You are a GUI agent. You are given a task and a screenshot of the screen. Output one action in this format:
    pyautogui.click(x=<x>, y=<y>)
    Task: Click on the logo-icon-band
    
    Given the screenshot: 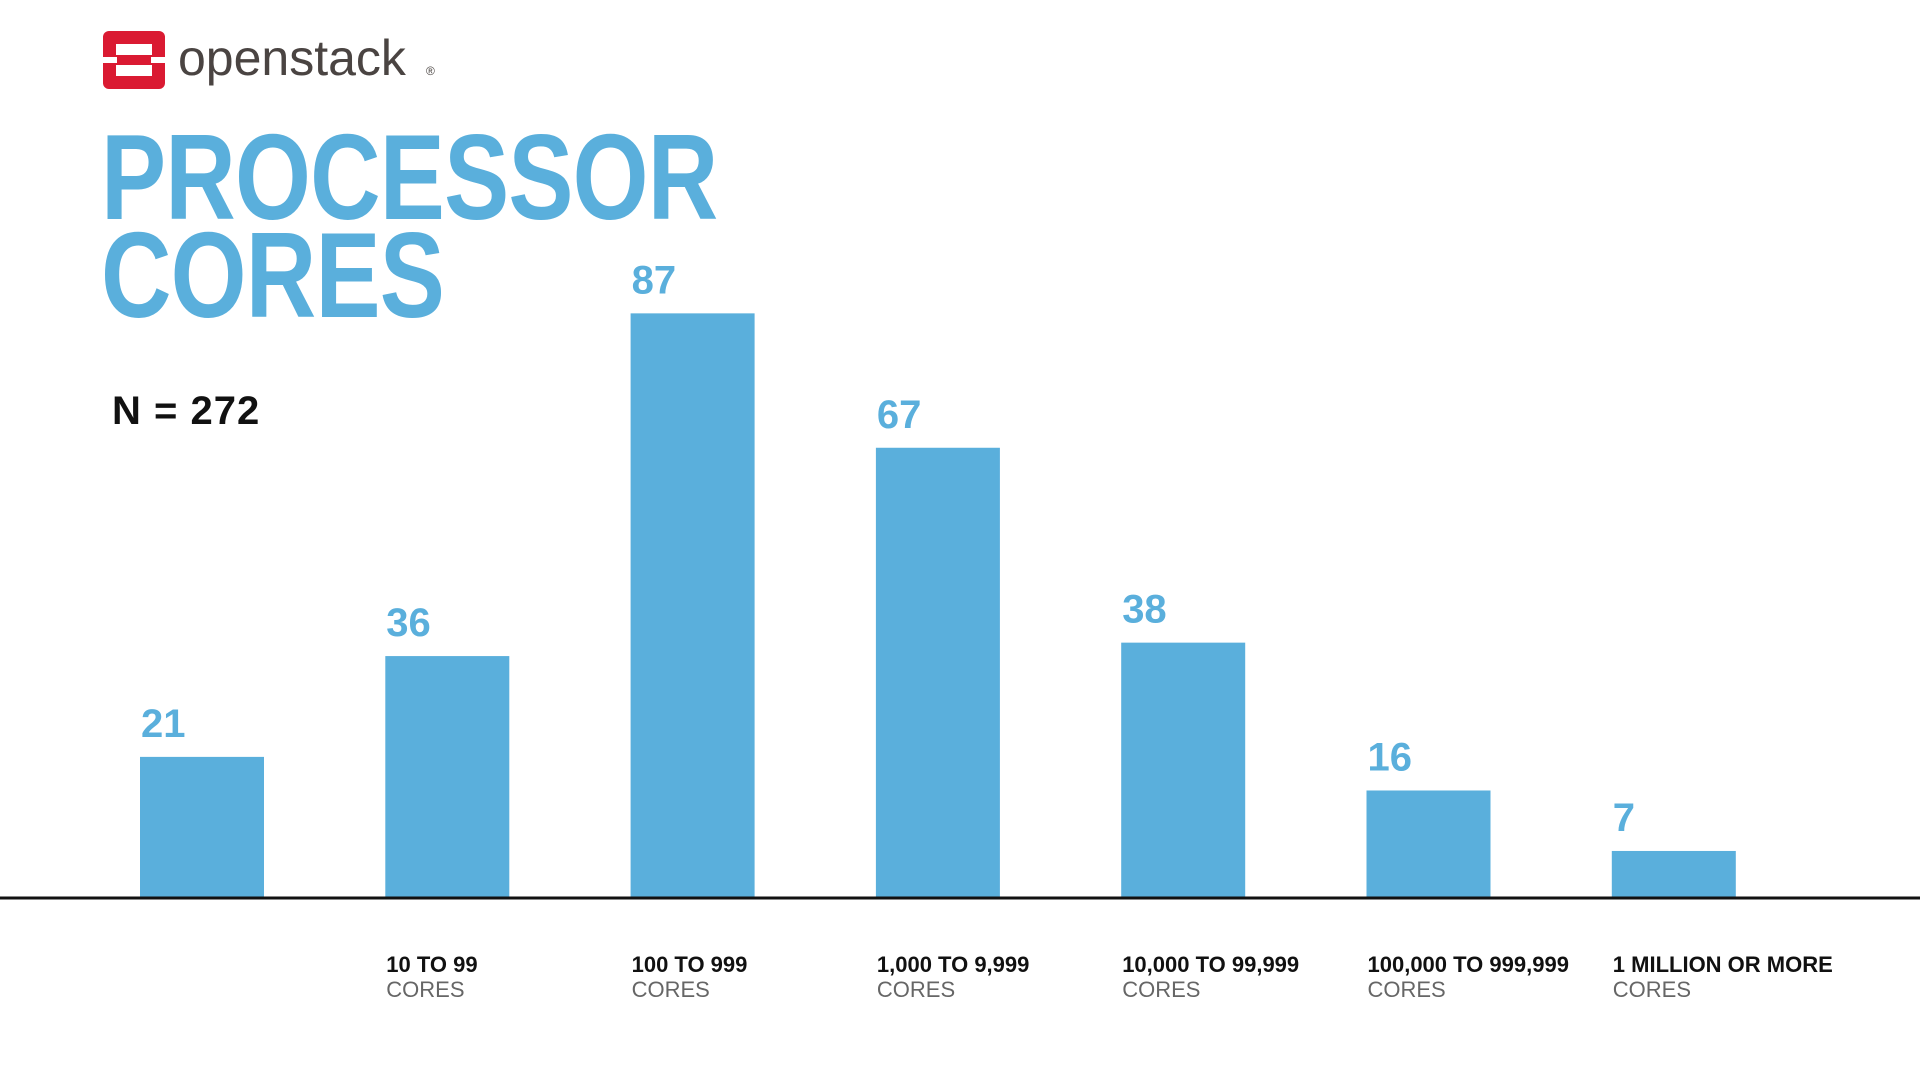 What is the action you would take?
    pyautogui.click(x=134, y=60)
    